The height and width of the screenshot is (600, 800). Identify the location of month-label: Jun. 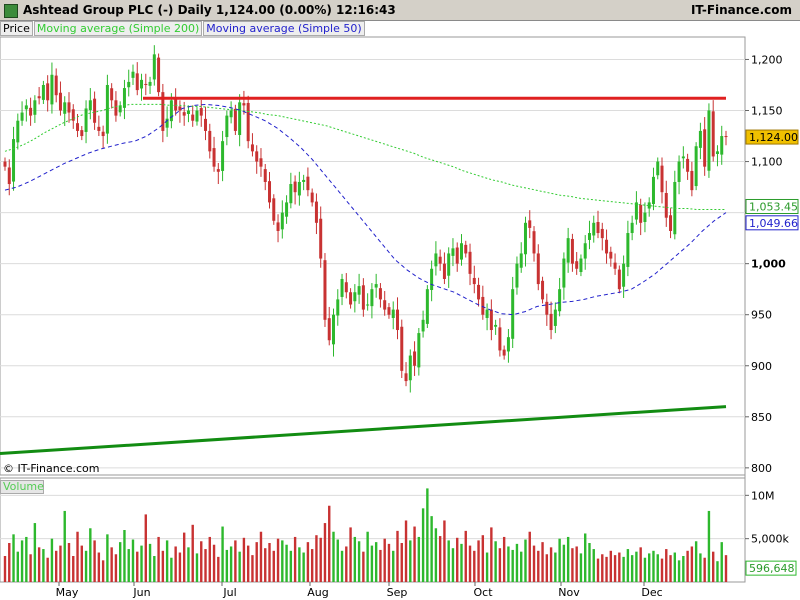
(141, 592).